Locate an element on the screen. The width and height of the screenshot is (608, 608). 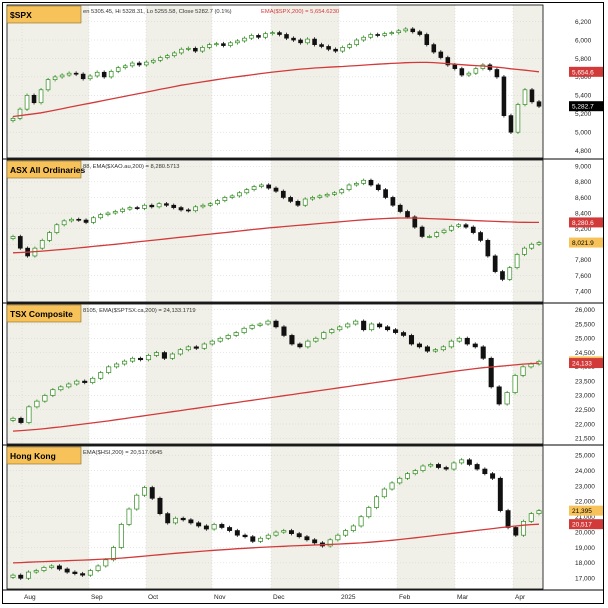
y-tick-label: 18,000 is located at coordinates (585, 563).